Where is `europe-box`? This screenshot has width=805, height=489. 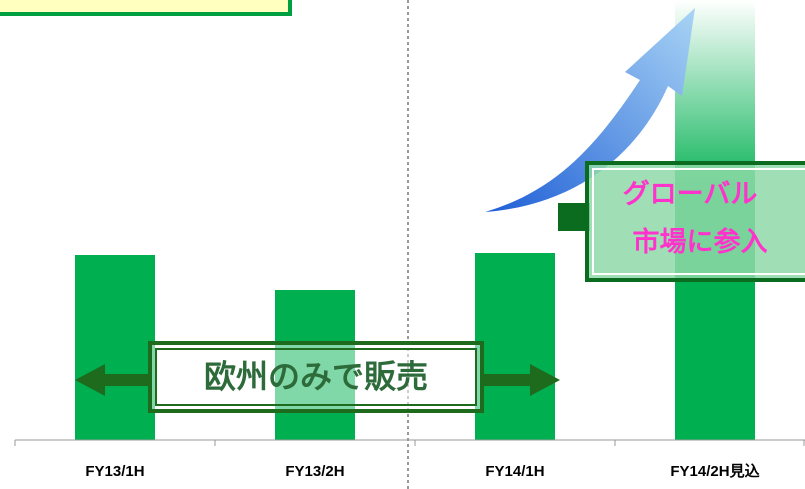
europe-box is located at coordinates (316, 377).